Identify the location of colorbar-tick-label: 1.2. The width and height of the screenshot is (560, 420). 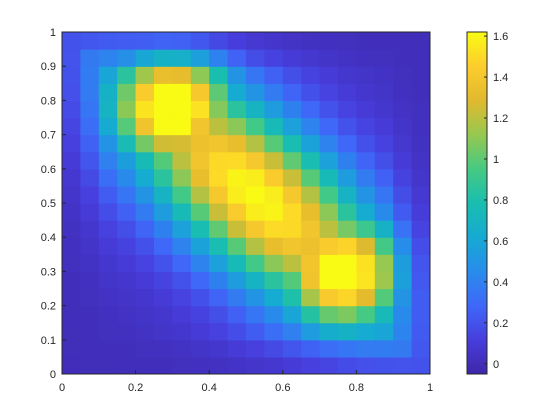
(500, 119).